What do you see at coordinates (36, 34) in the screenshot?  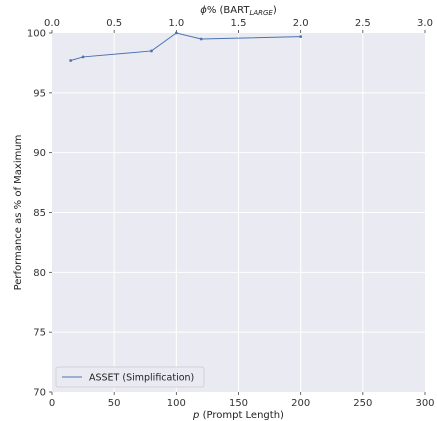 I see `y-tick-label: 100` at bounding box center [36, 34].